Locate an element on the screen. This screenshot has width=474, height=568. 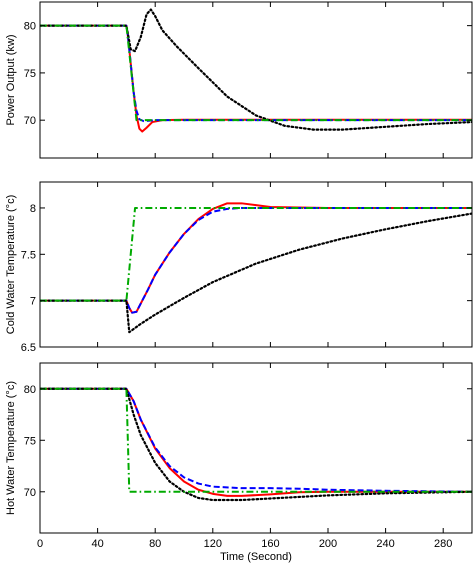
y-tick-label: 7 is located at coordinates (33, 302).